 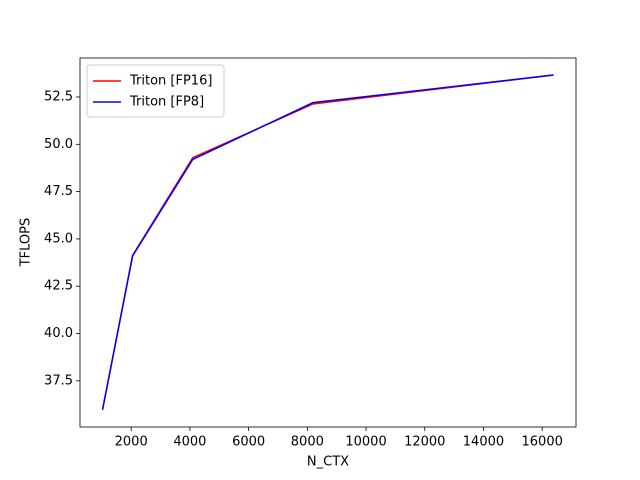 What do you see at coordinates (248, 442) in the screenshot?
I see `x-tick-label: 6000` at bounding box center [248, 442].